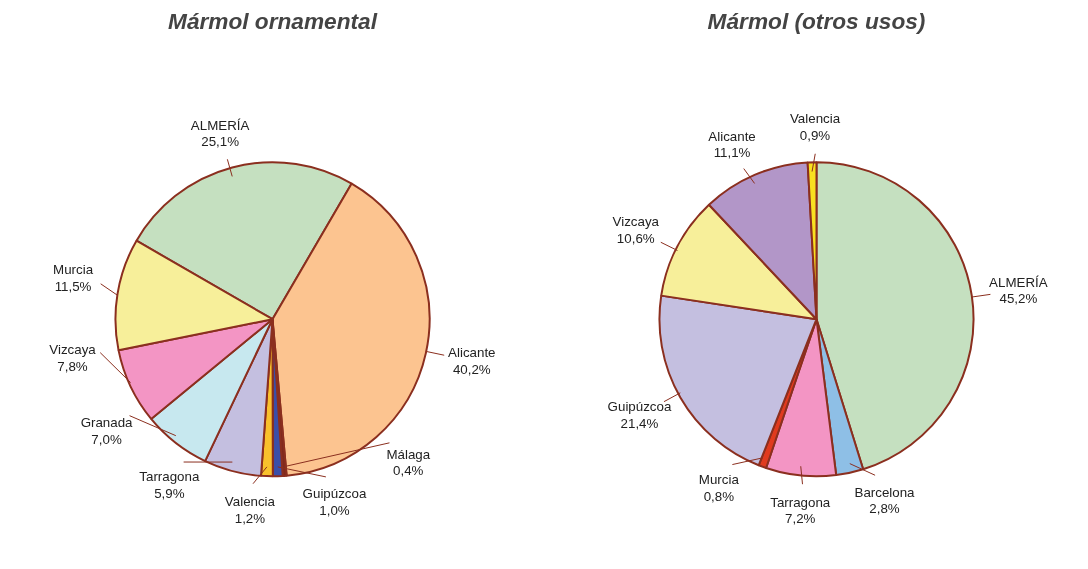 This screenshot has height=569, width=1088. I want to click on data-label: 25,1%, so click(220, 142).